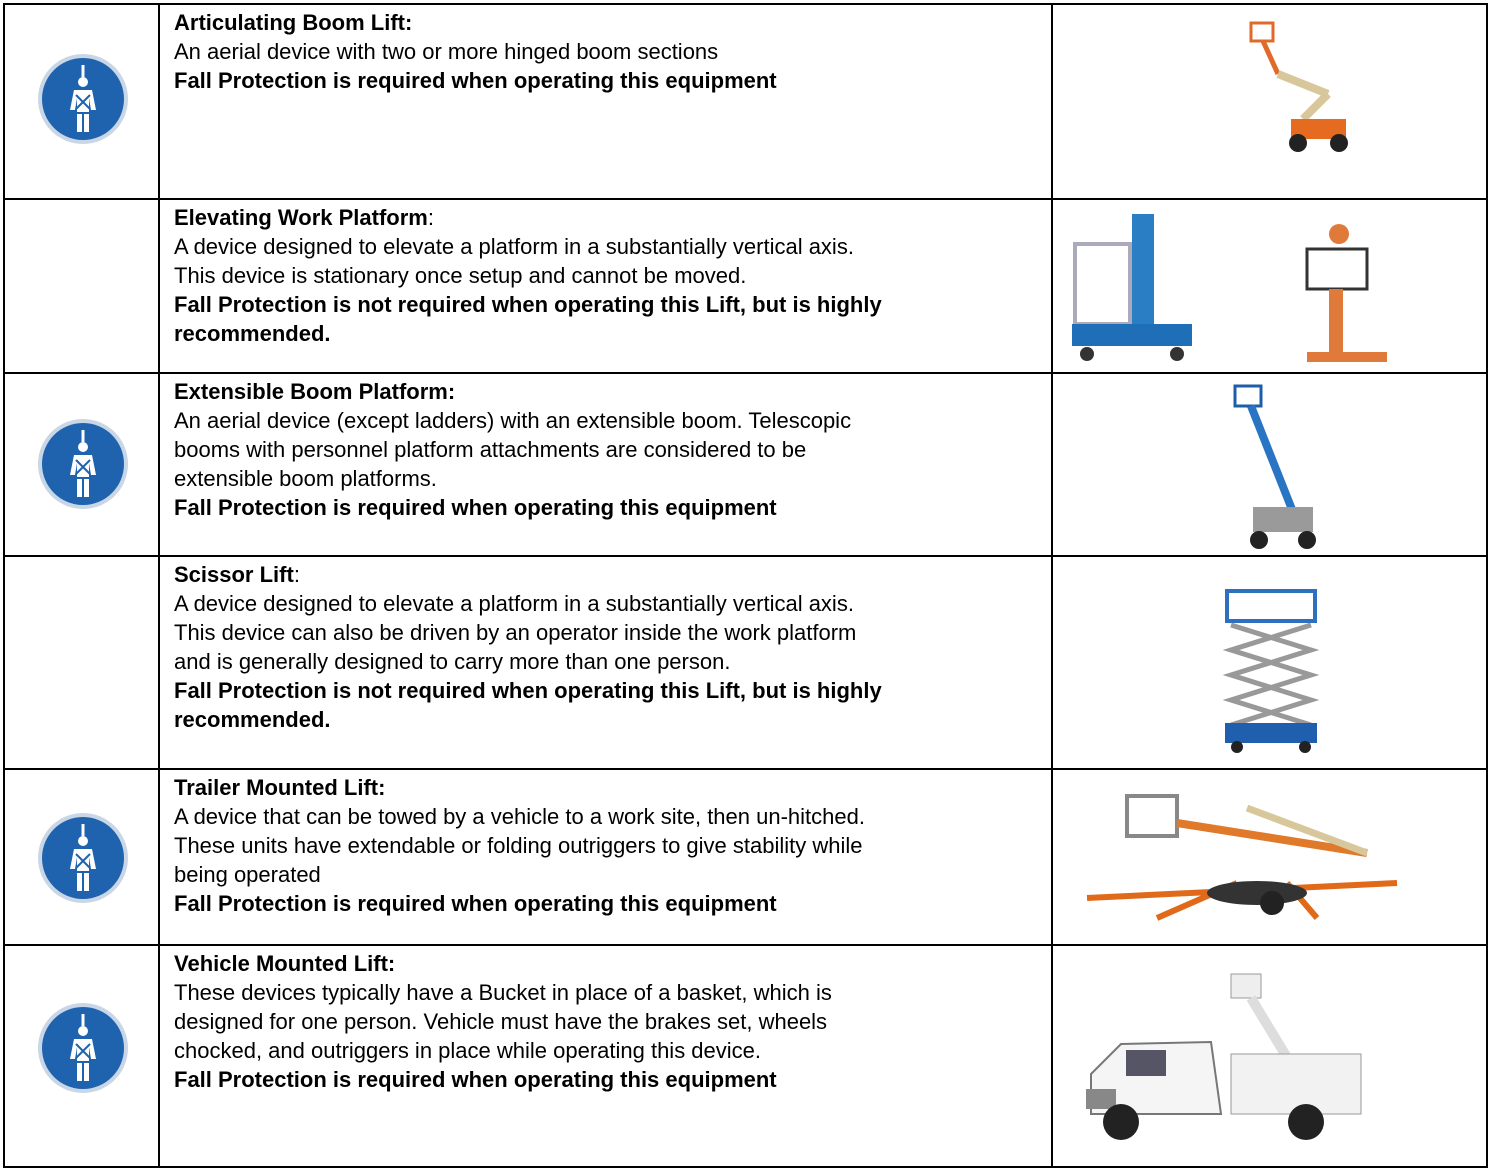 Image resolution: width=1491 pixels, height=1169 pixels. I want to click on row-title: Vehicle Mounted Lift:, so click(285, 963).